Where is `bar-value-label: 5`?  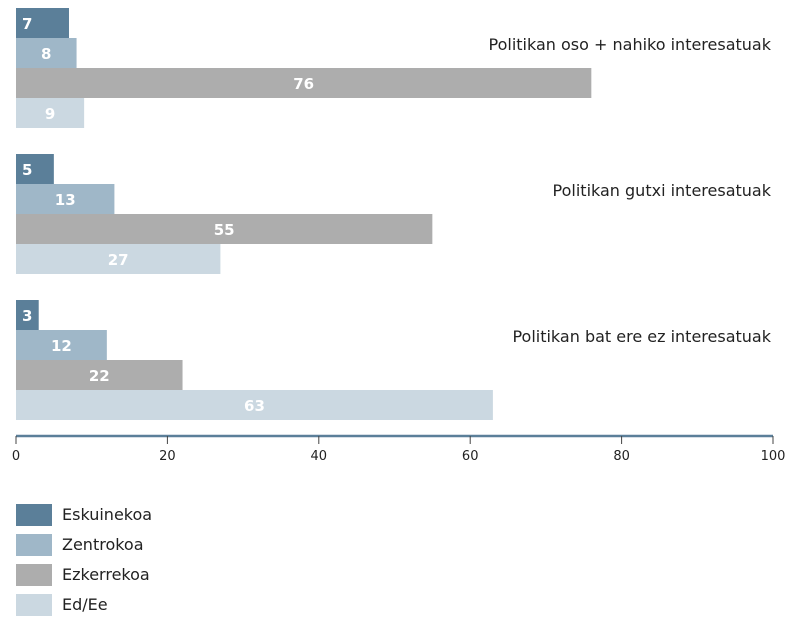 bar-value-label: 5 is located at coordinates (27, 170).